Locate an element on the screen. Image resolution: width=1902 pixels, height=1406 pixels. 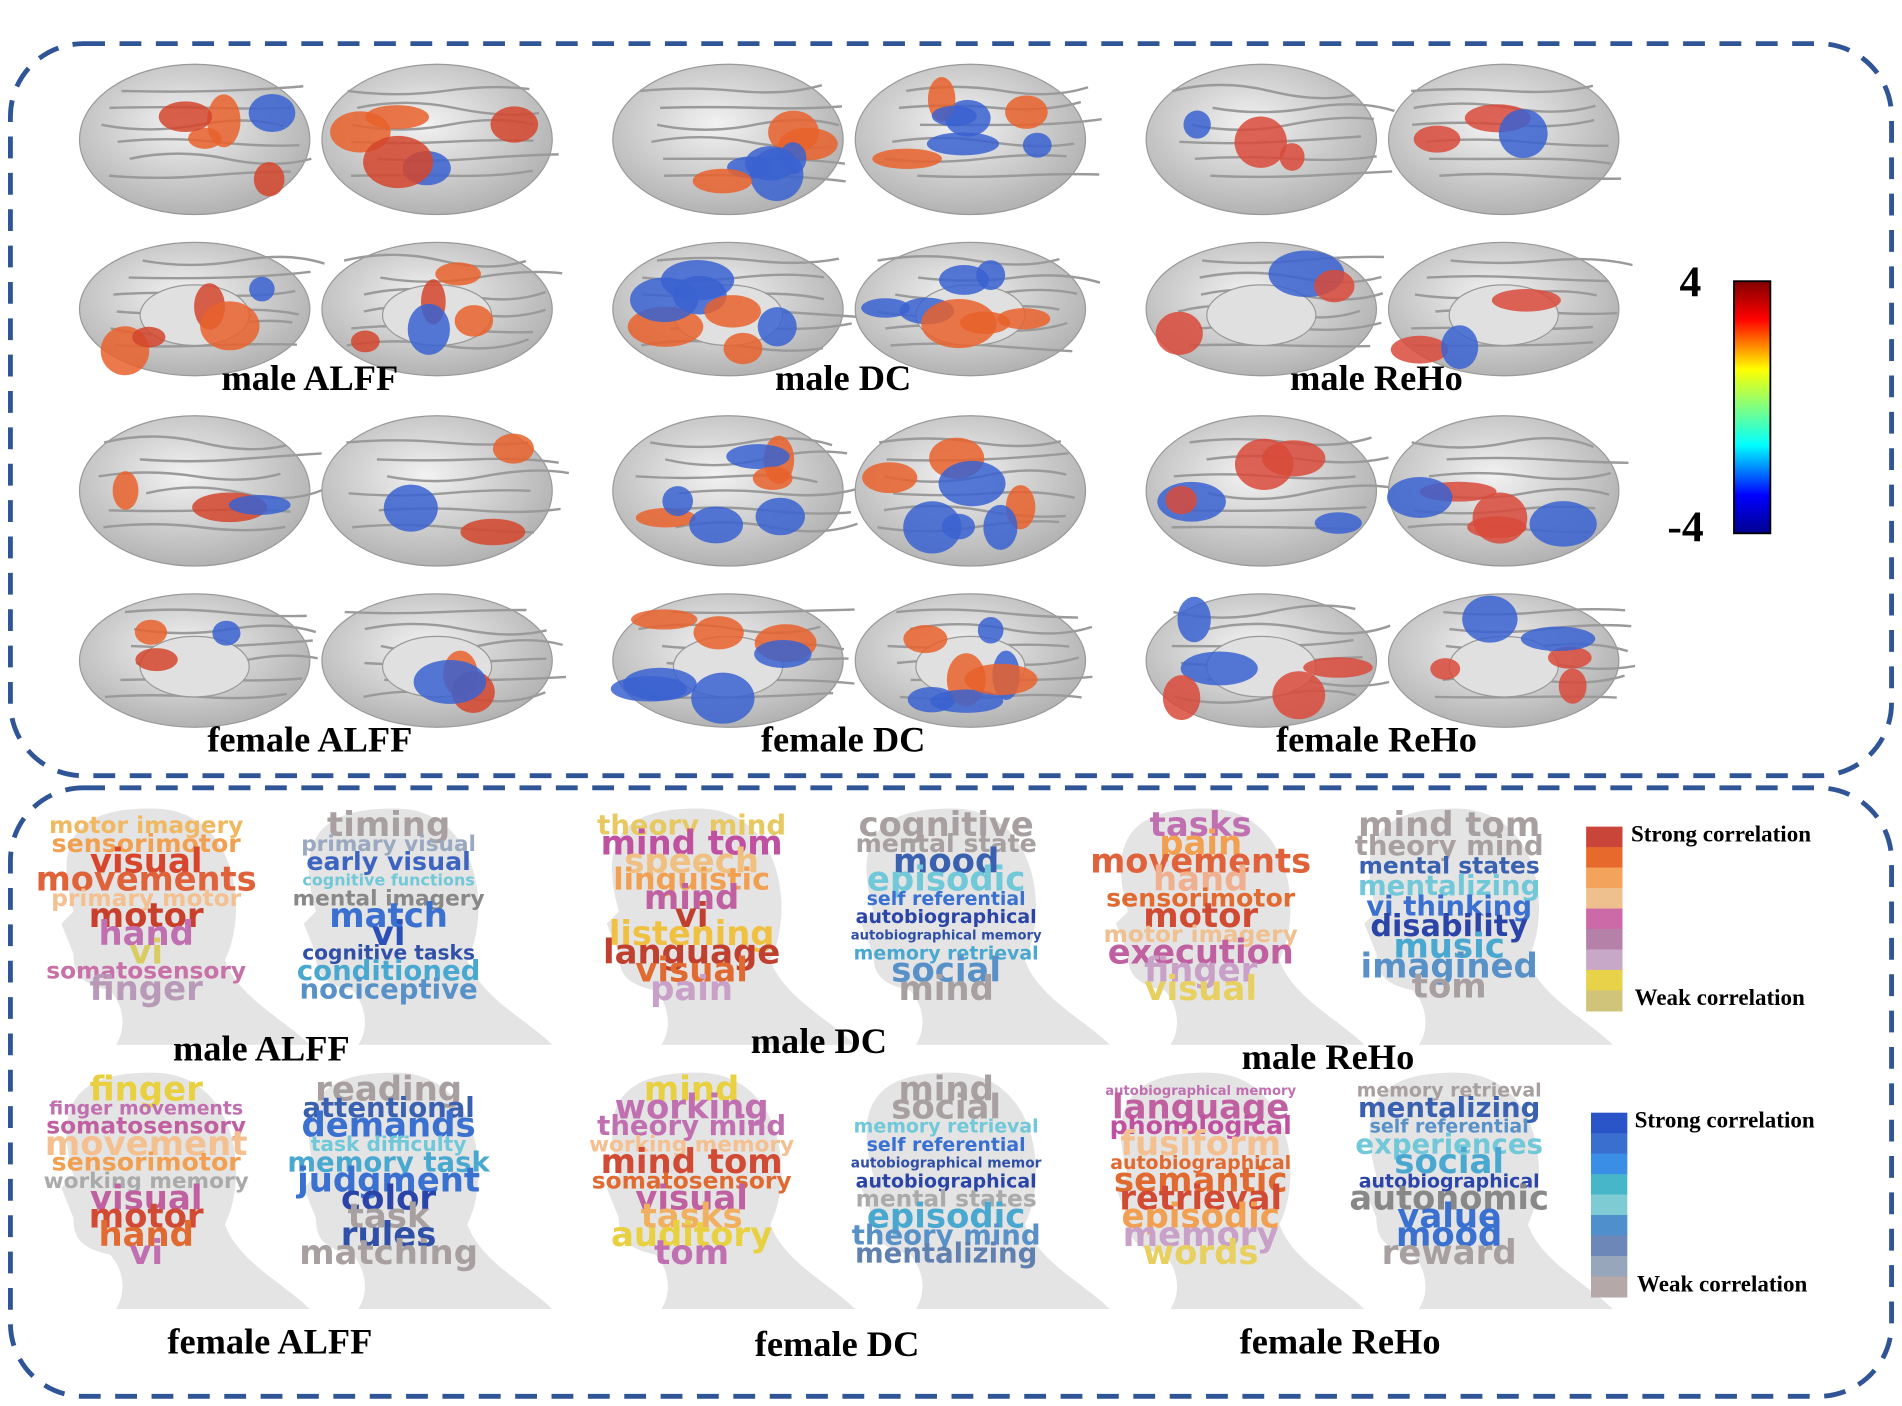
cloud-word: mental states is located at coordinates (946, 1198).